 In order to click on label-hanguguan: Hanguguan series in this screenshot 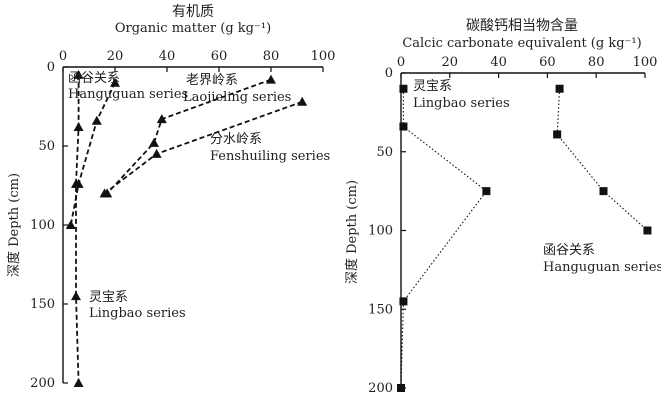, I will do `click(128, 94)`.